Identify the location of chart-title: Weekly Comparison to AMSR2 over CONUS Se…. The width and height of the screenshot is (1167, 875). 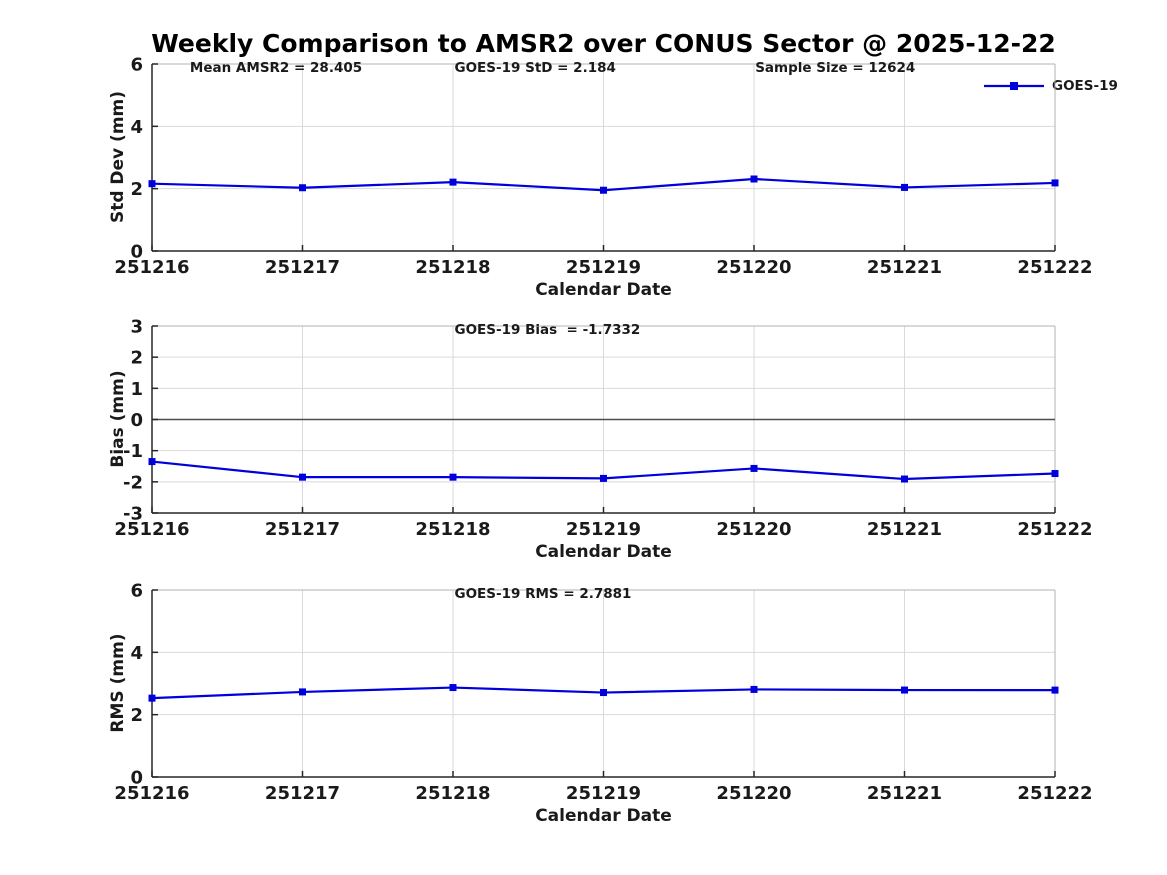
(603, 43).